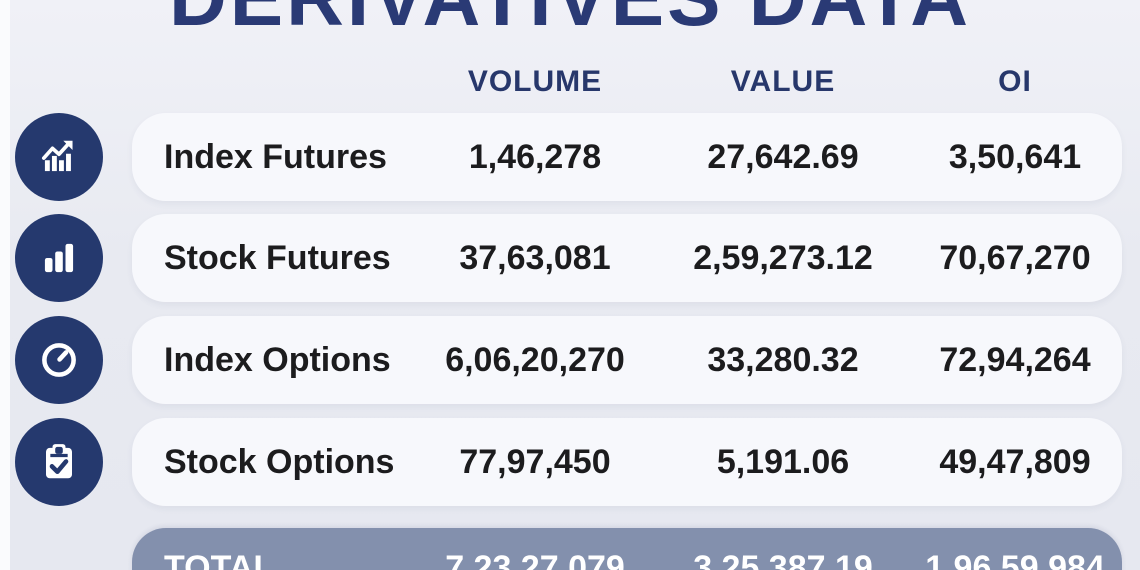 This screenshot has height=570, width=1140. I want to click on row-oi: 3,50,641, so click(1015, 156).